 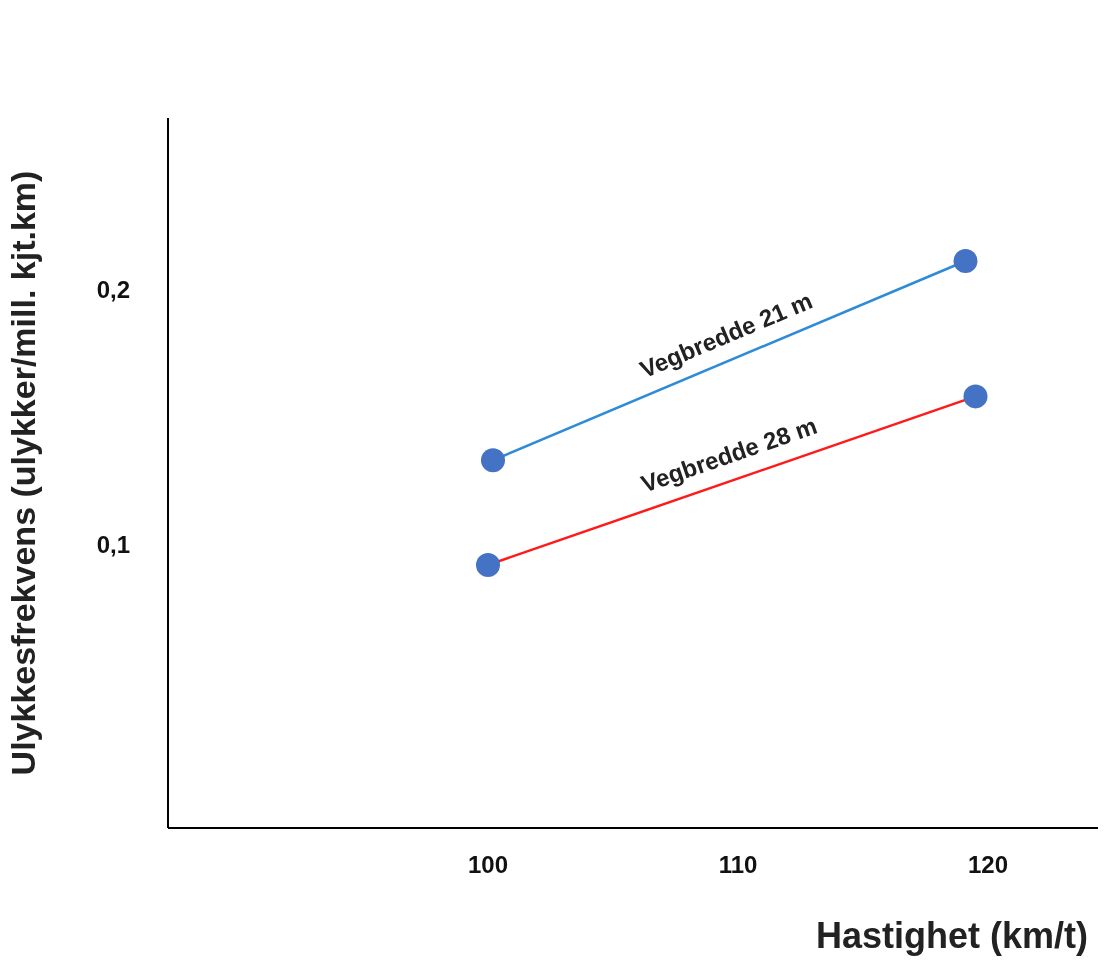 What do you see at coordinates (113, 289) in the screenshot?
I see `y-tick-label: 0,2` at bounding box center [113, 289].